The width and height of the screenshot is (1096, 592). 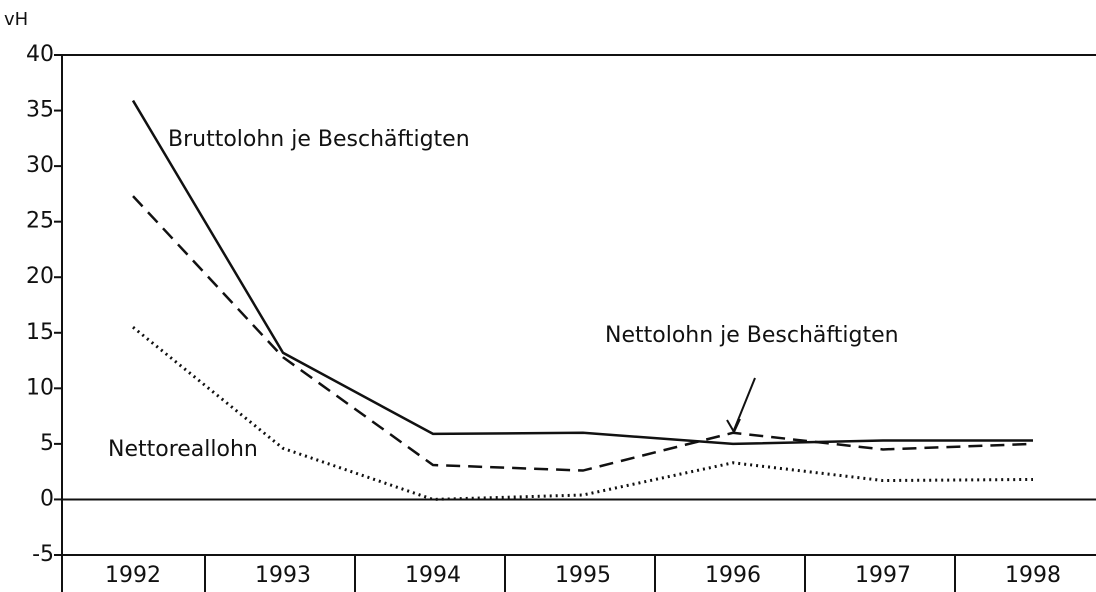 I want to click on y-tick-label: 10, so click(x=40, y=387).